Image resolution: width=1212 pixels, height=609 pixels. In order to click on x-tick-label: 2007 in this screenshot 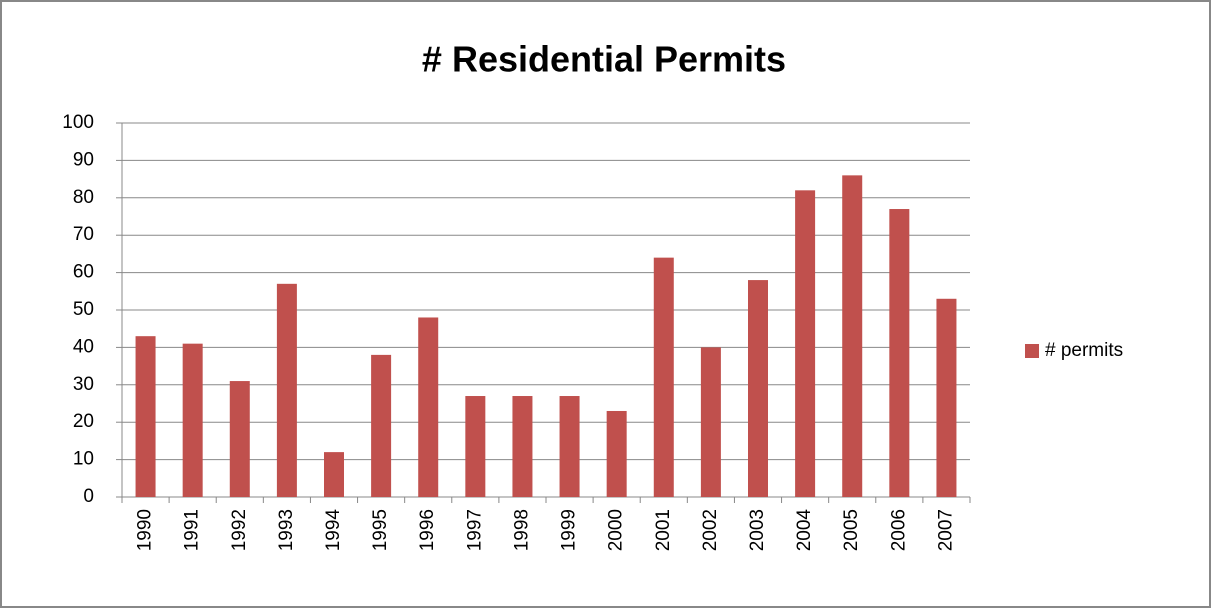, I will do `click(945, 530)`.